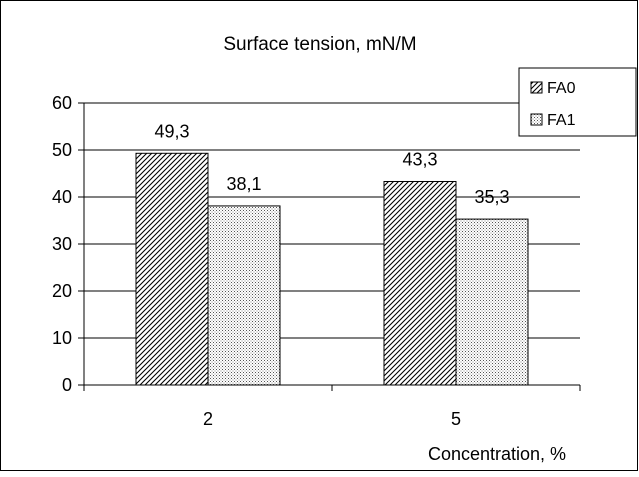 The width and height of the screenshot is (639, 477). Describe the element at coordinates (561, 120) in the screenshot. I see `legend-label-fa1: FA1` at that location.